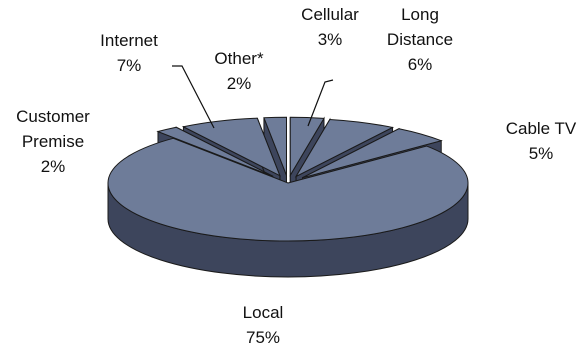 The height and width of the screenshot is (360, 584). What do you see at coordinates (214, 151) in the screenshot?
I see `slice-customer-premise` at bounding box center [214, 151].